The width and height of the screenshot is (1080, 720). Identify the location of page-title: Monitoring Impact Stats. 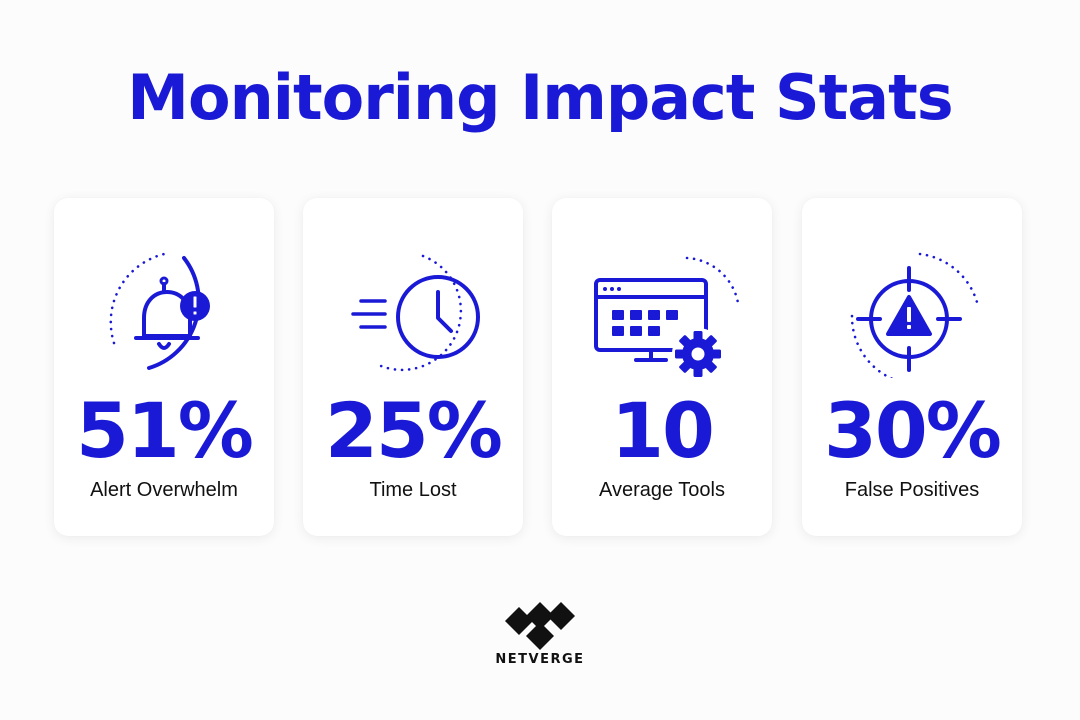
(540, 97).